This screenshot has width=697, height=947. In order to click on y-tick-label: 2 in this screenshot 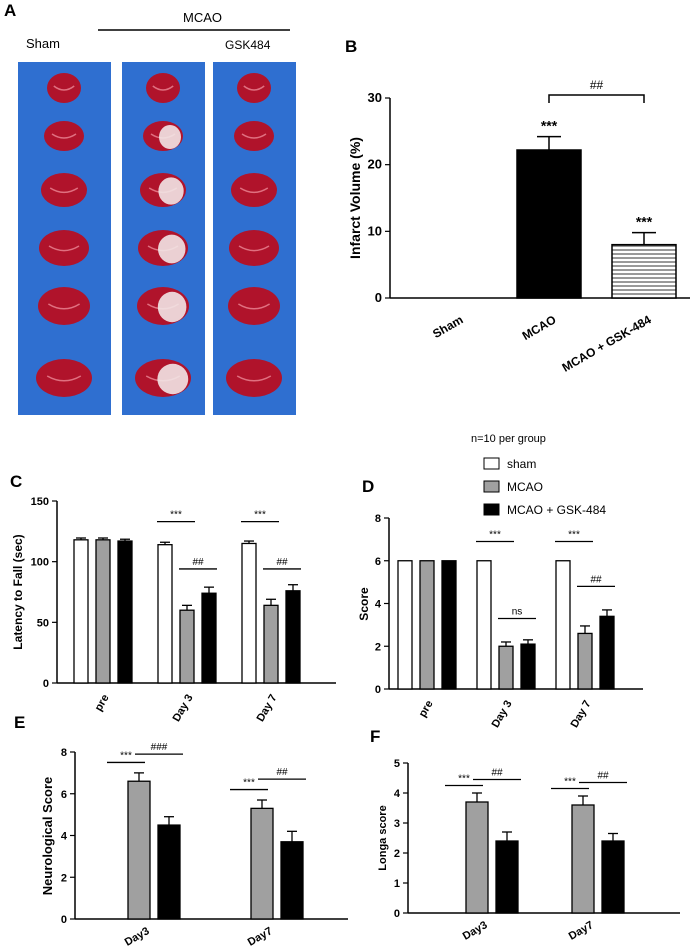, I will do `click(378, 647)`.